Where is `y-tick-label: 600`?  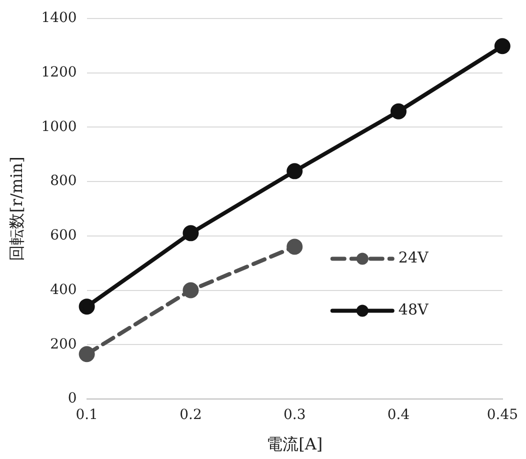
y-tick-label: 600 is located at coordinates (63, 236).